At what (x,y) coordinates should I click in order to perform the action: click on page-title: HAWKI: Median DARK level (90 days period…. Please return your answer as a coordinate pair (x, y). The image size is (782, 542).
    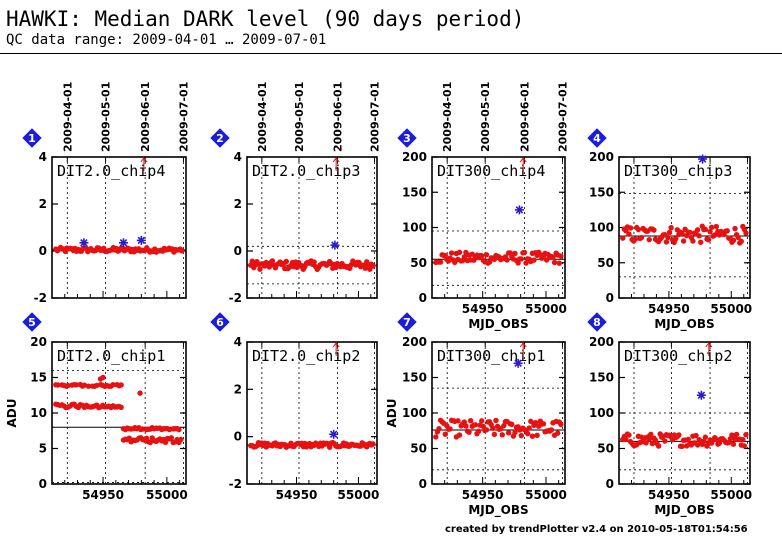
    Looking at the image, I should click on (265, 19).